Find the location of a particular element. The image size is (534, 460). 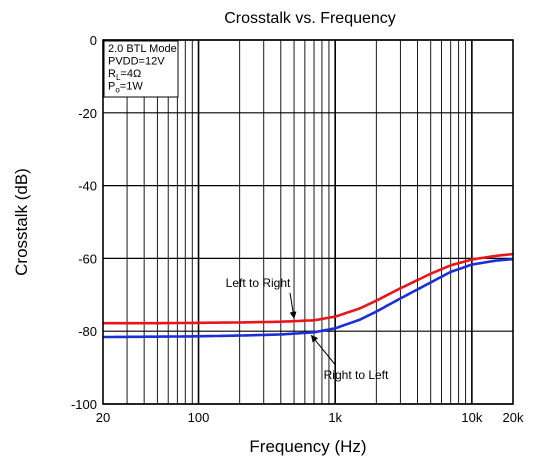

y-tick-label: -60 is located at coordinates (87, 258).